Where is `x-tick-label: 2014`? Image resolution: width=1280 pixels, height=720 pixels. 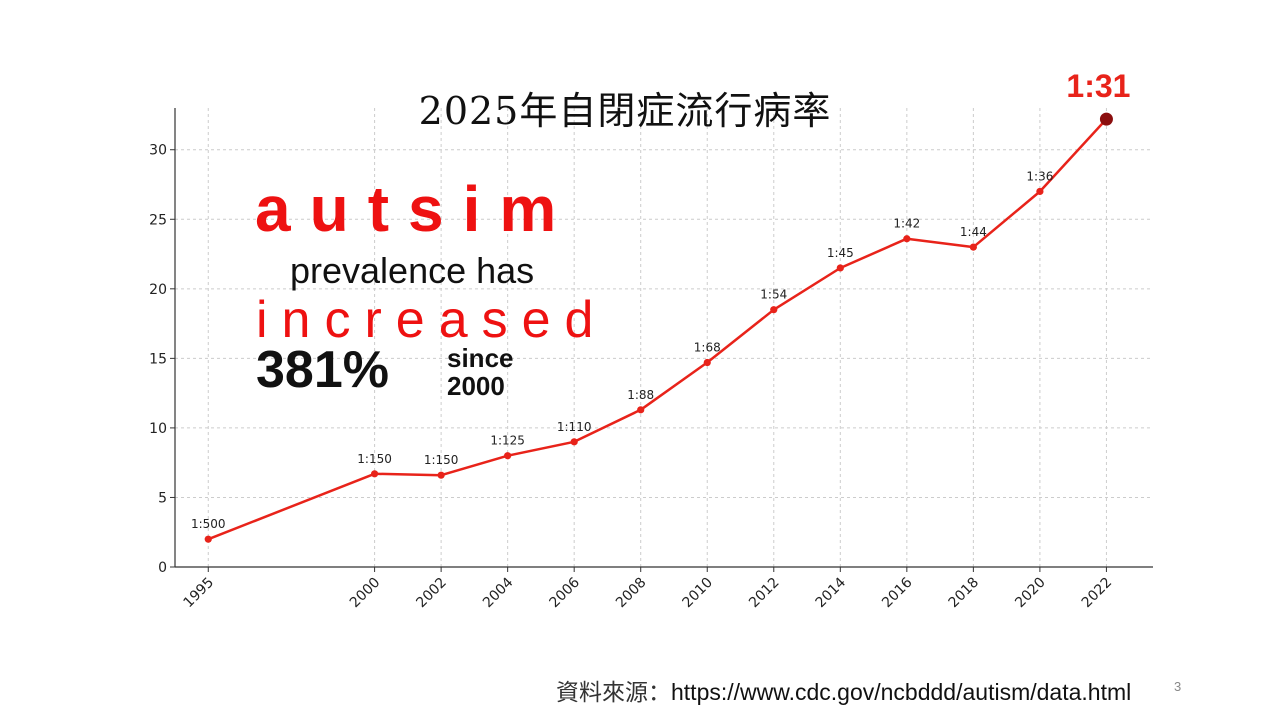
x-tick-label: 2014 is located at coordinates (831, 592).